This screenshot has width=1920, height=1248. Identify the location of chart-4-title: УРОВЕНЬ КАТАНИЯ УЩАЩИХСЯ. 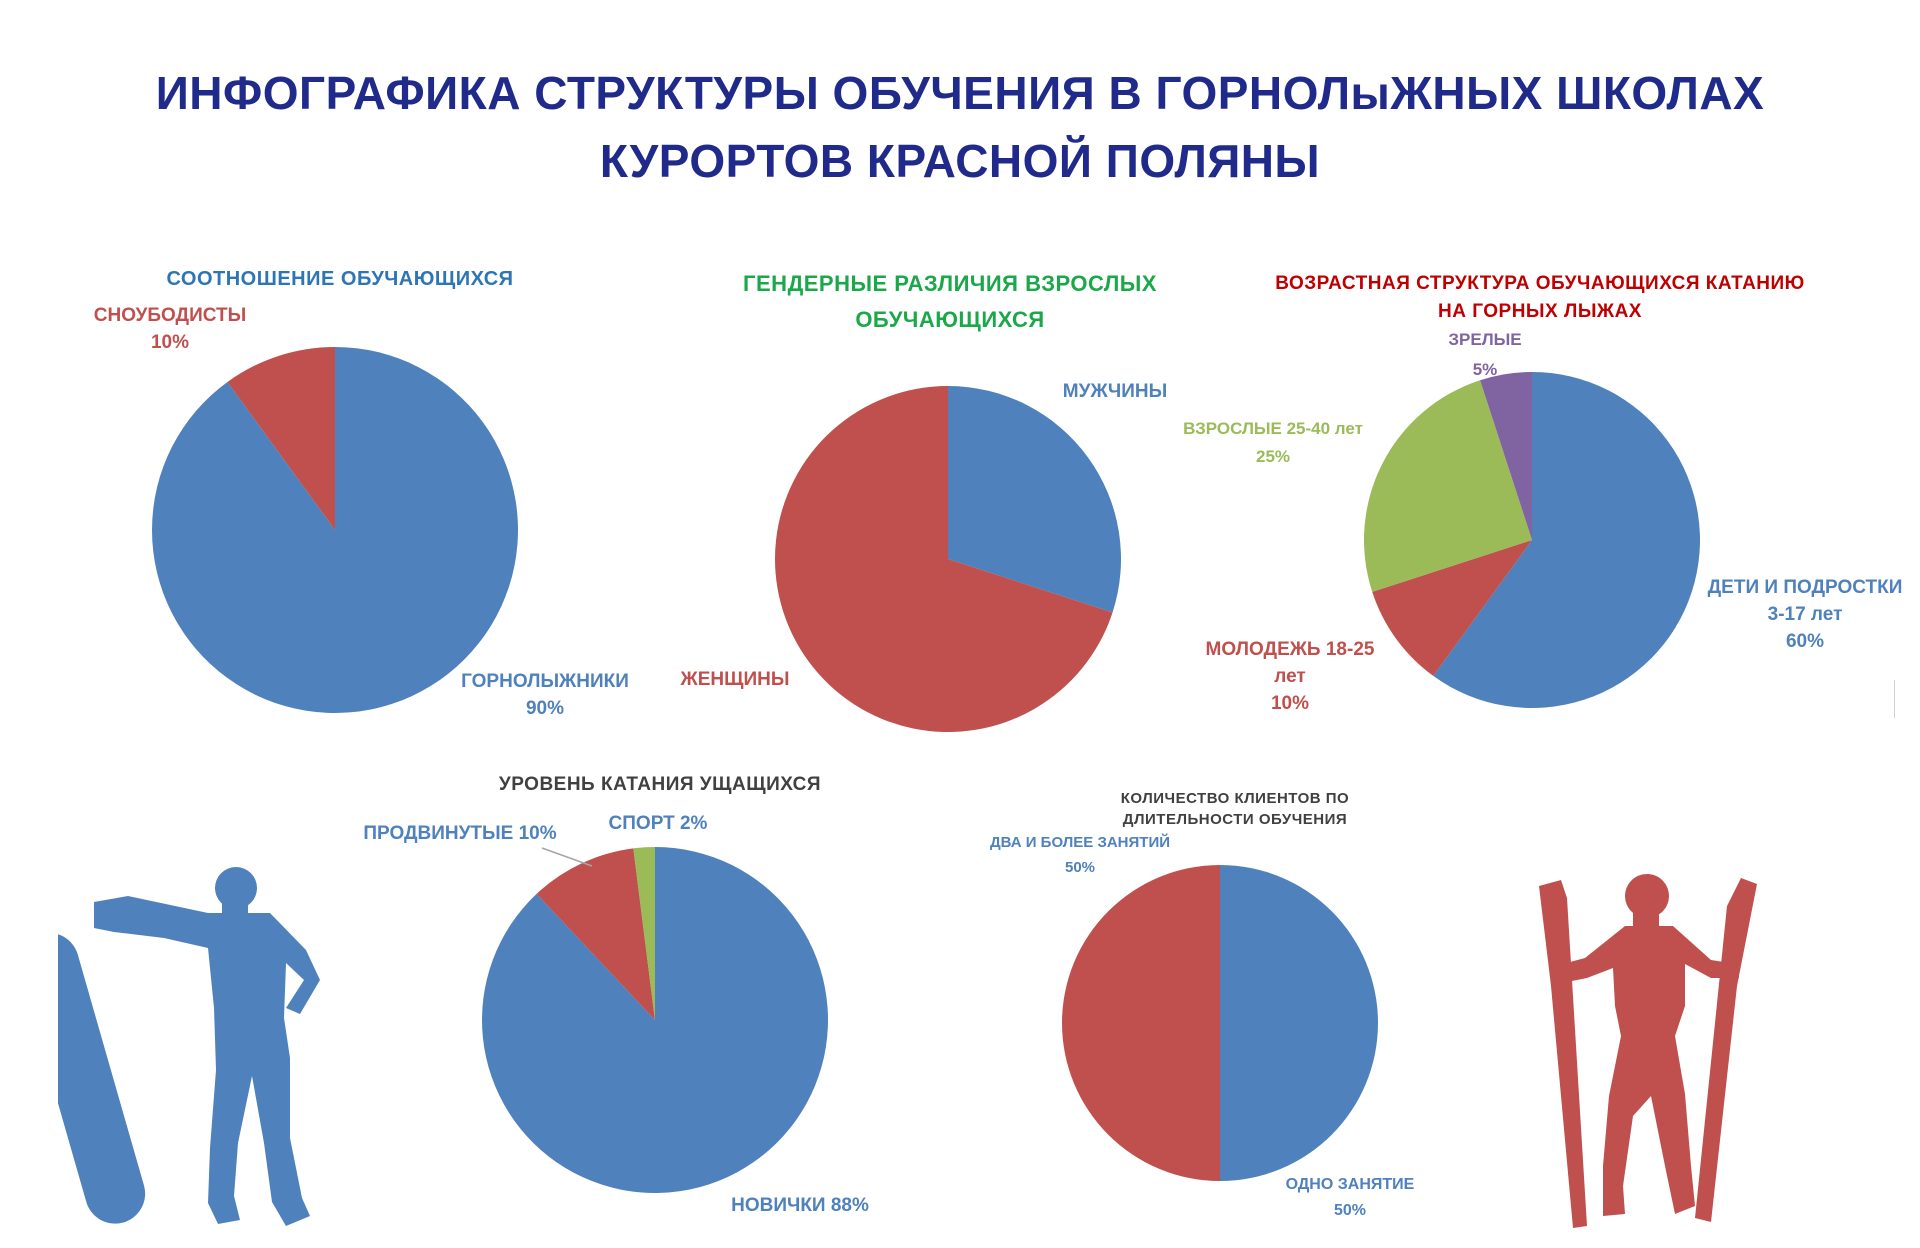
(660, 784).